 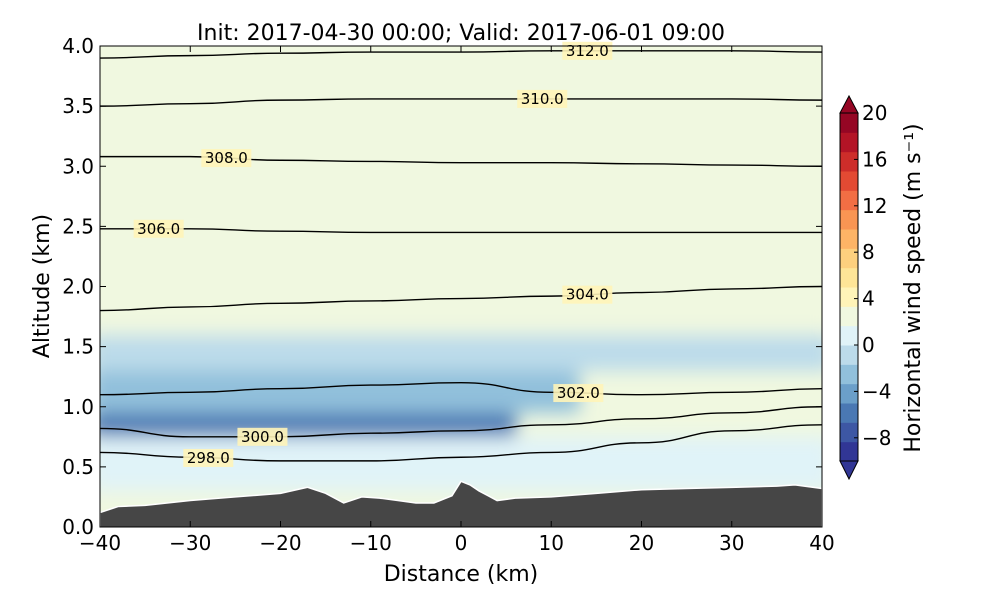 I want to click on colorbar-tick-label: 8, so click(x=868, y=252).